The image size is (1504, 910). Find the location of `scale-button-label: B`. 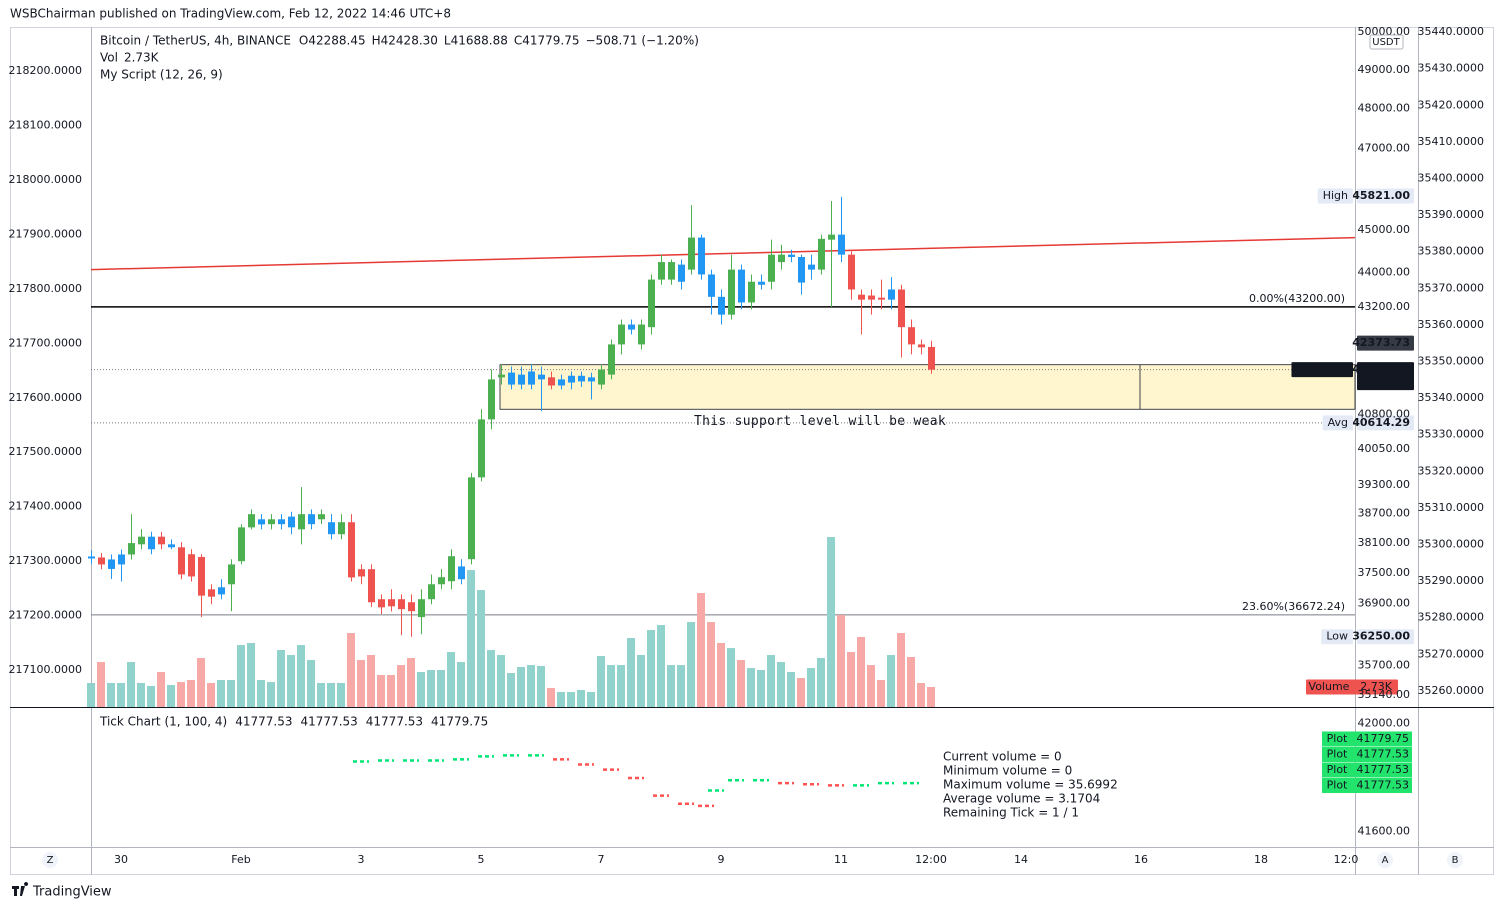

scale-button-label: B is located at coordinates (1455, 860).